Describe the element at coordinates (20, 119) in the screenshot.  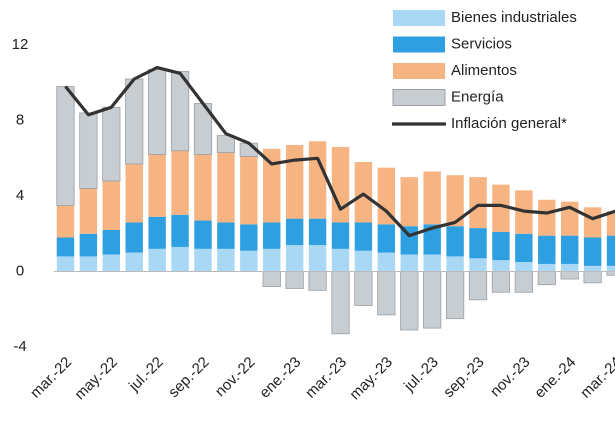
I see `y-tick-label: 8` at that location.